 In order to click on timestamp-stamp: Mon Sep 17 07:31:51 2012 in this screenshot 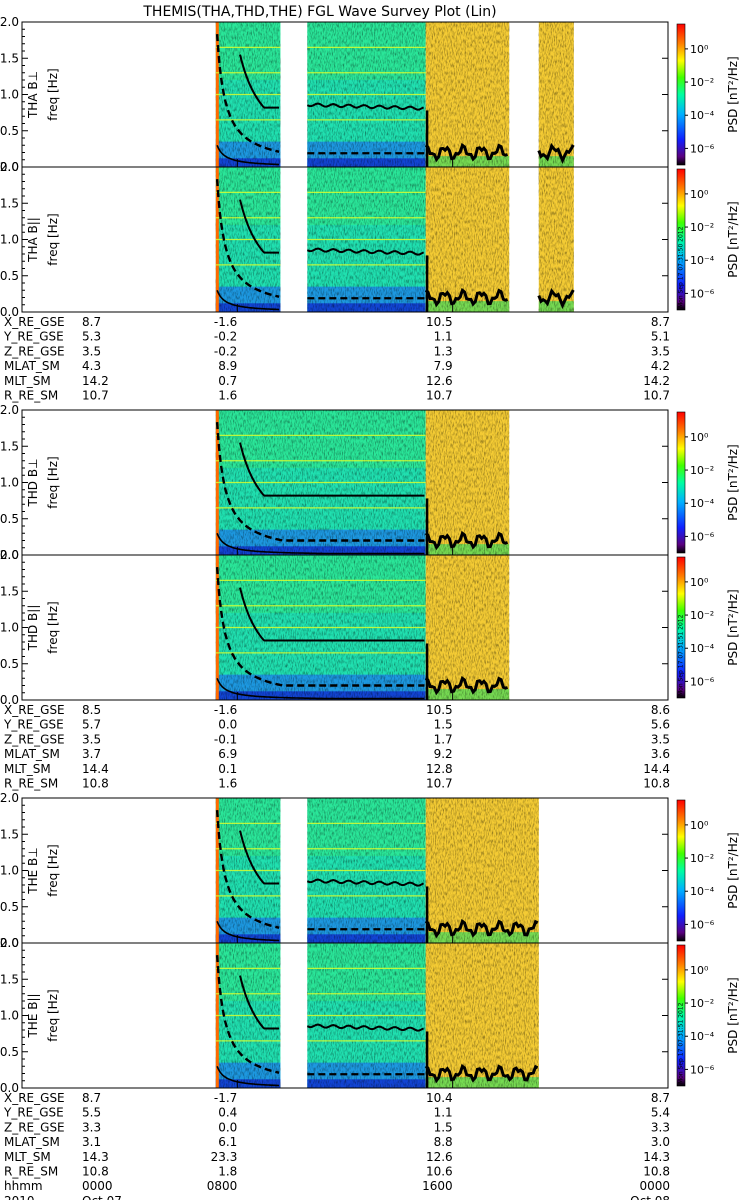, I will do `click(681, 1043)`.